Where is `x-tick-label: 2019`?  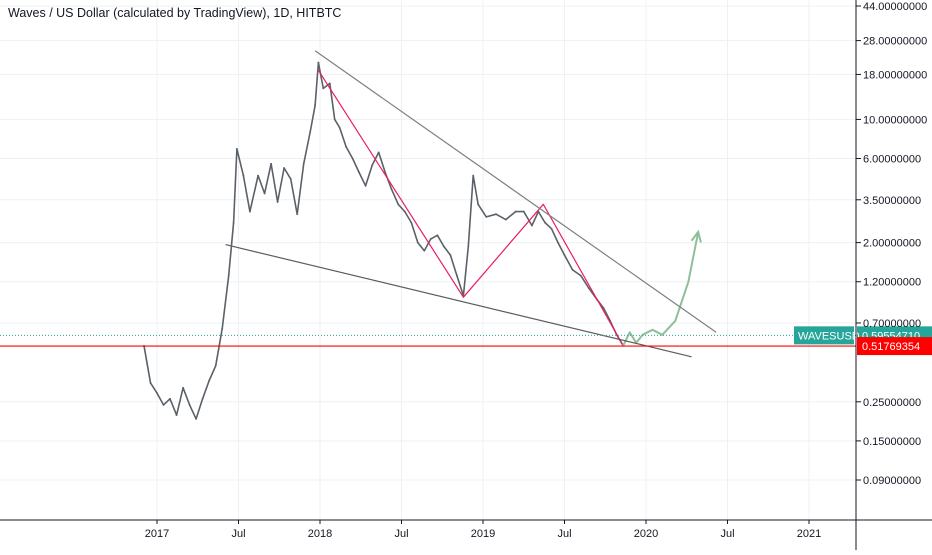 x-tick-label: 2019 is located at coordinates (483, 534).